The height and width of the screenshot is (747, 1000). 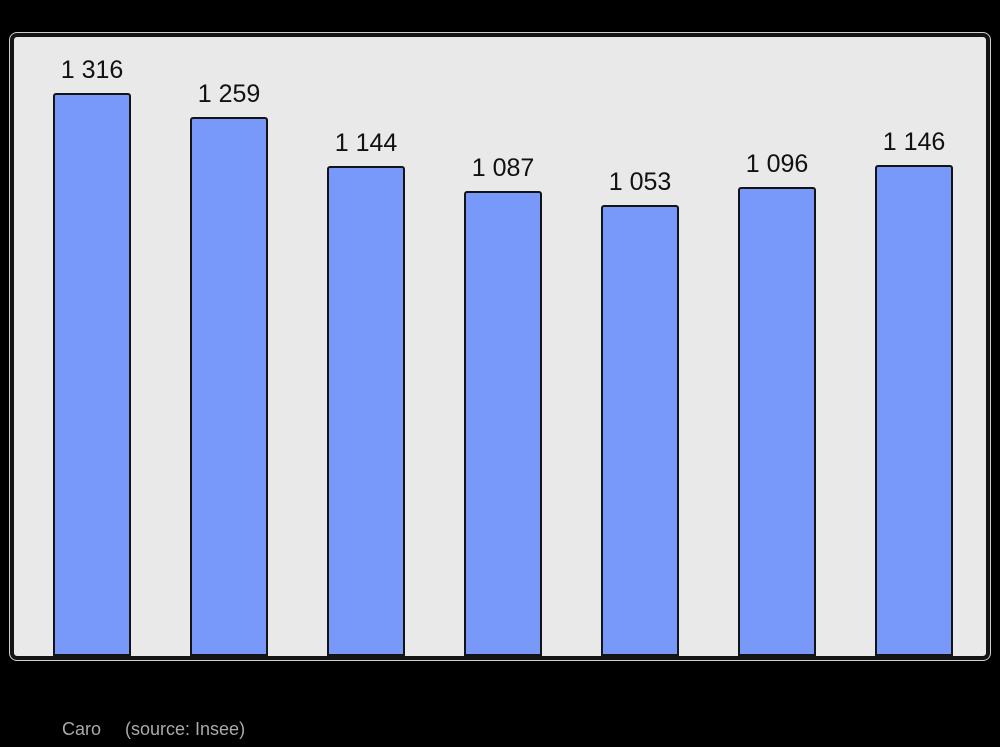 I want to click on bar-value-label: 1 144, so click(x=366, y=143).